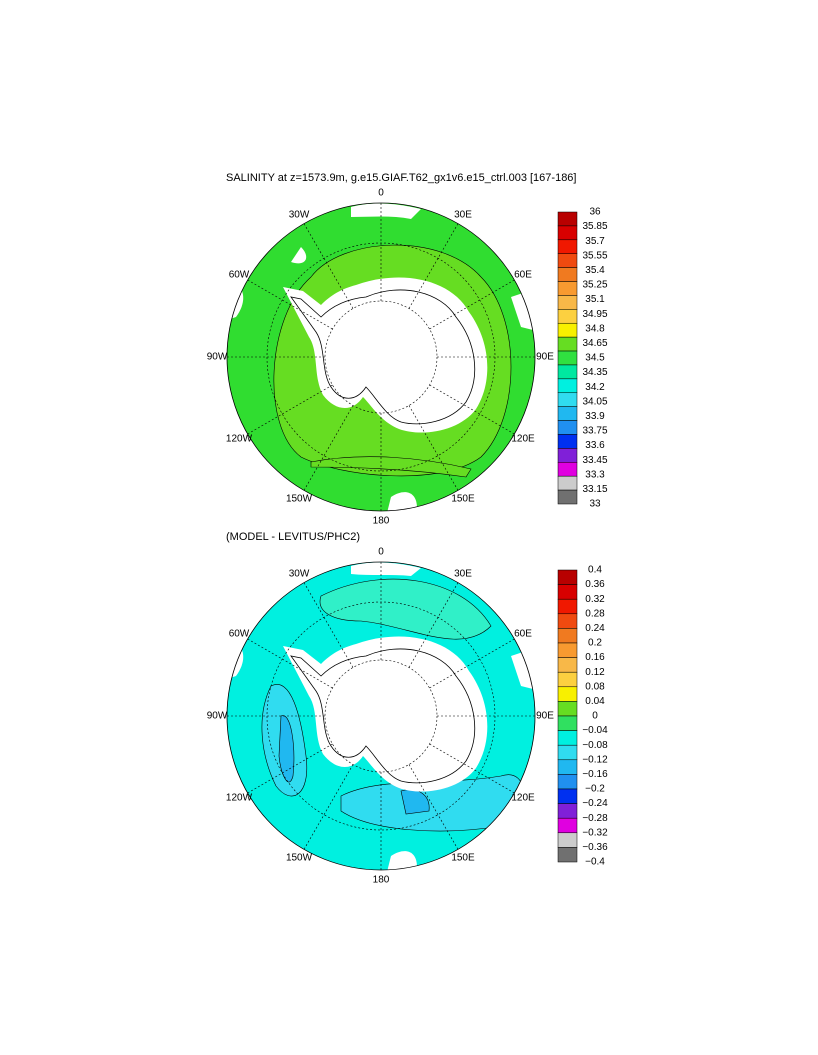 The image size is (818, 1055). I want to click on colorbar-label: 0.16, so click(595, 657).